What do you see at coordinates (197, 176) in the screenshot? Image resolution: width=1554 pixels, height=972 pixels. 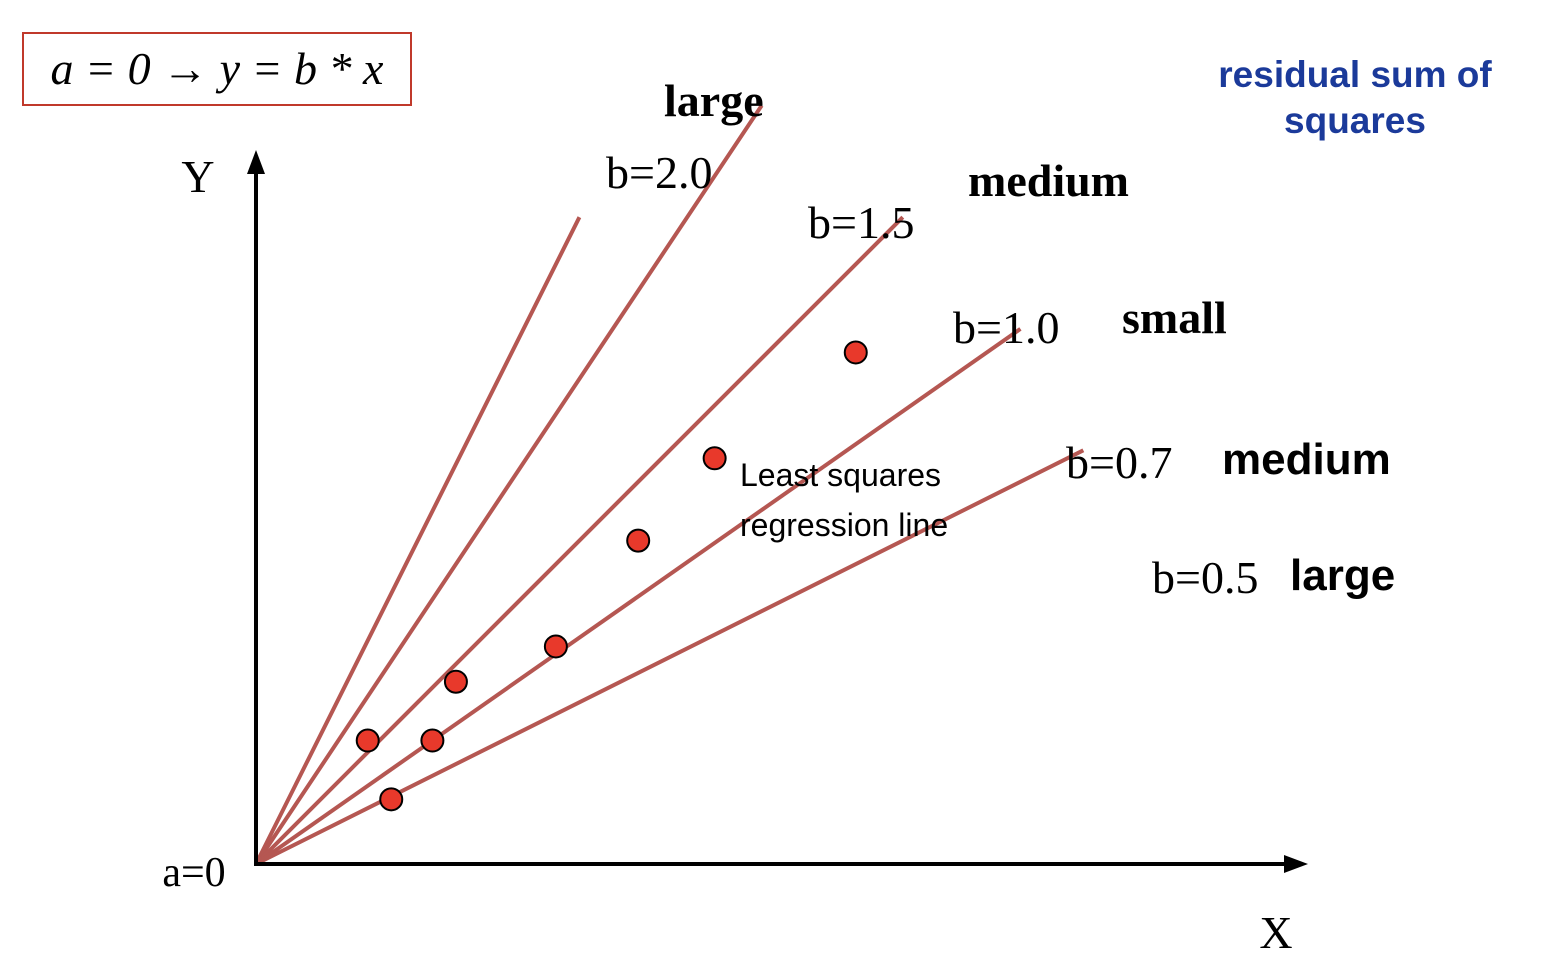 I see `y-axis-label: Y` at bounding box center [197, 176].